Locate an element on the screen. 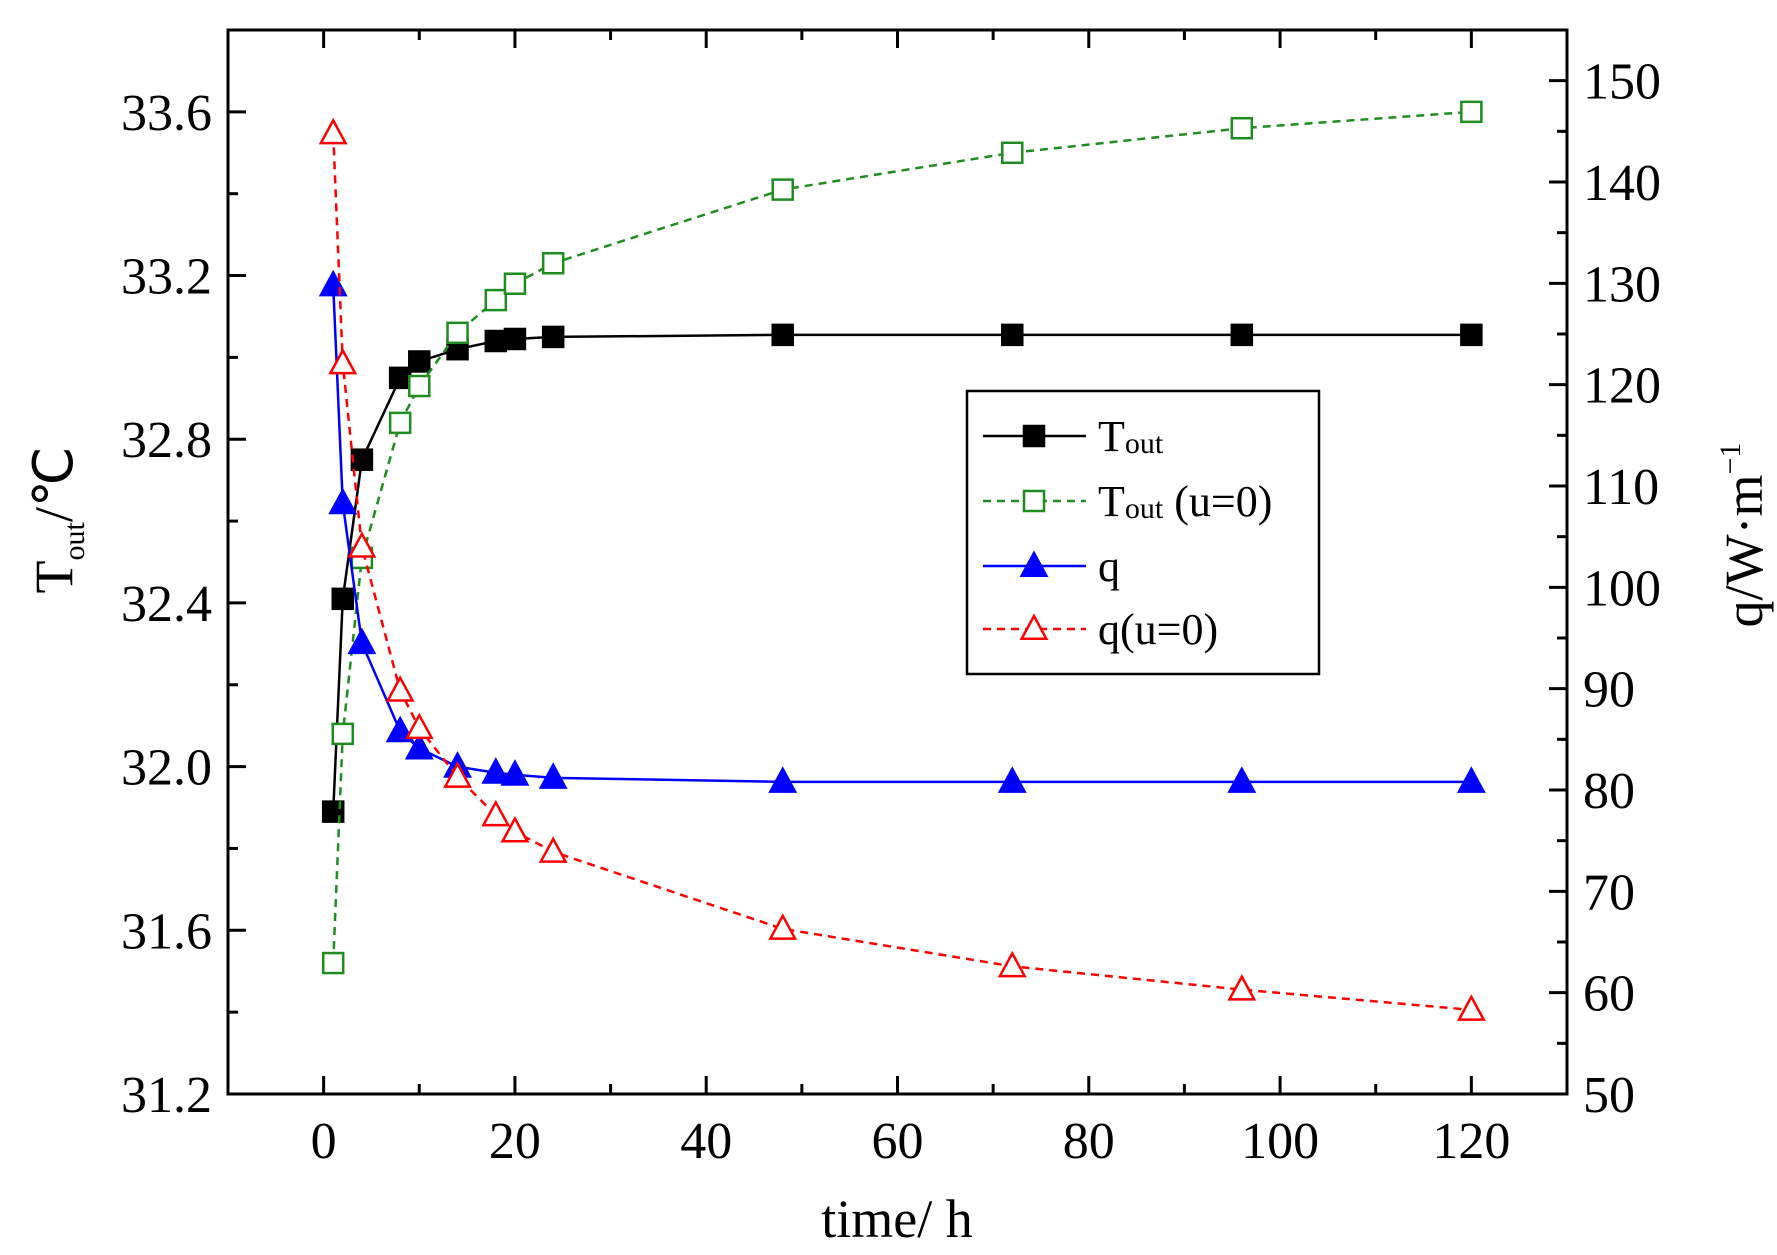 The width and height of the screenshot is (1777, 1255). y-right-tick-label: 150 is located at coordinates (1622, 82).